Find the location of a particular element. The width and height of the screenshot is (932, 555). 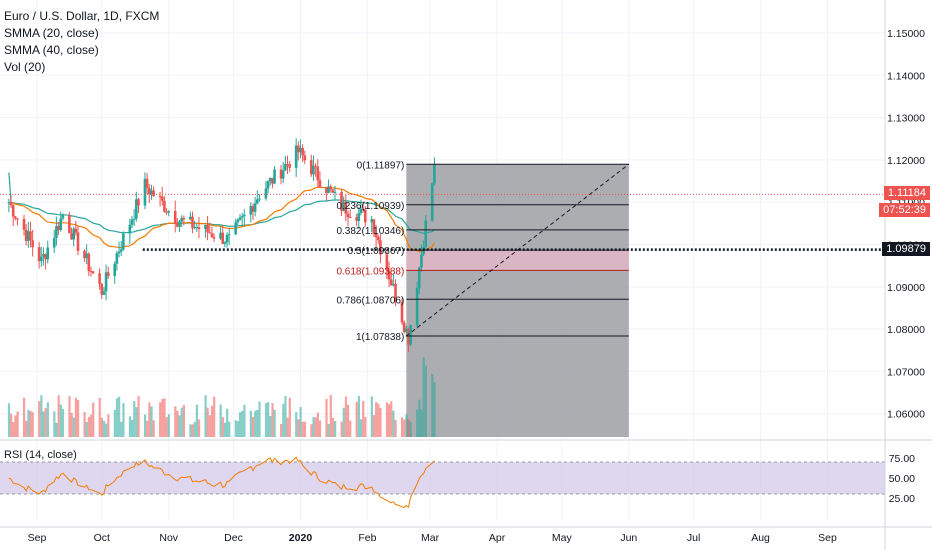

time-tick: Apr is located at coordinates (497, 538).